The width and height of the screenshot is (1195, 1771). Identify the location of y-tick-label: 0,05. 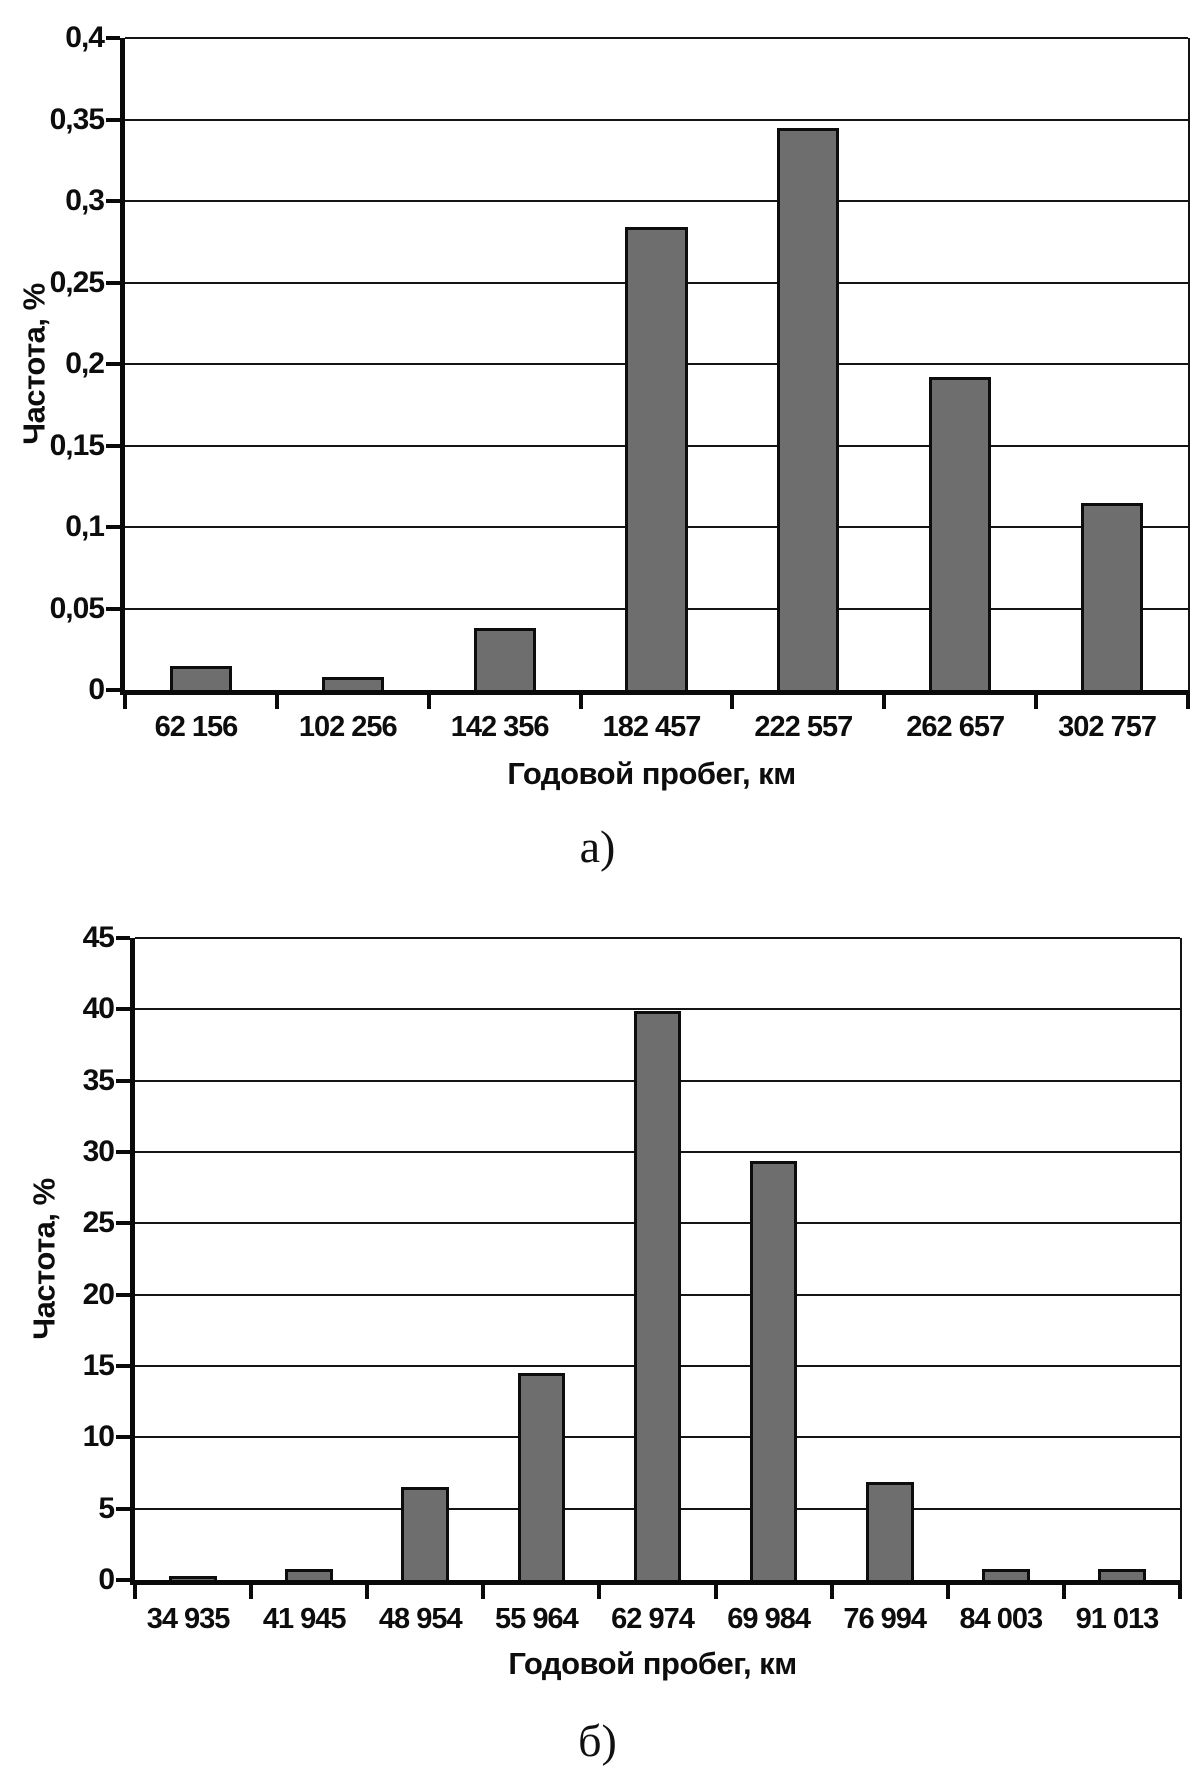
(77, 608).